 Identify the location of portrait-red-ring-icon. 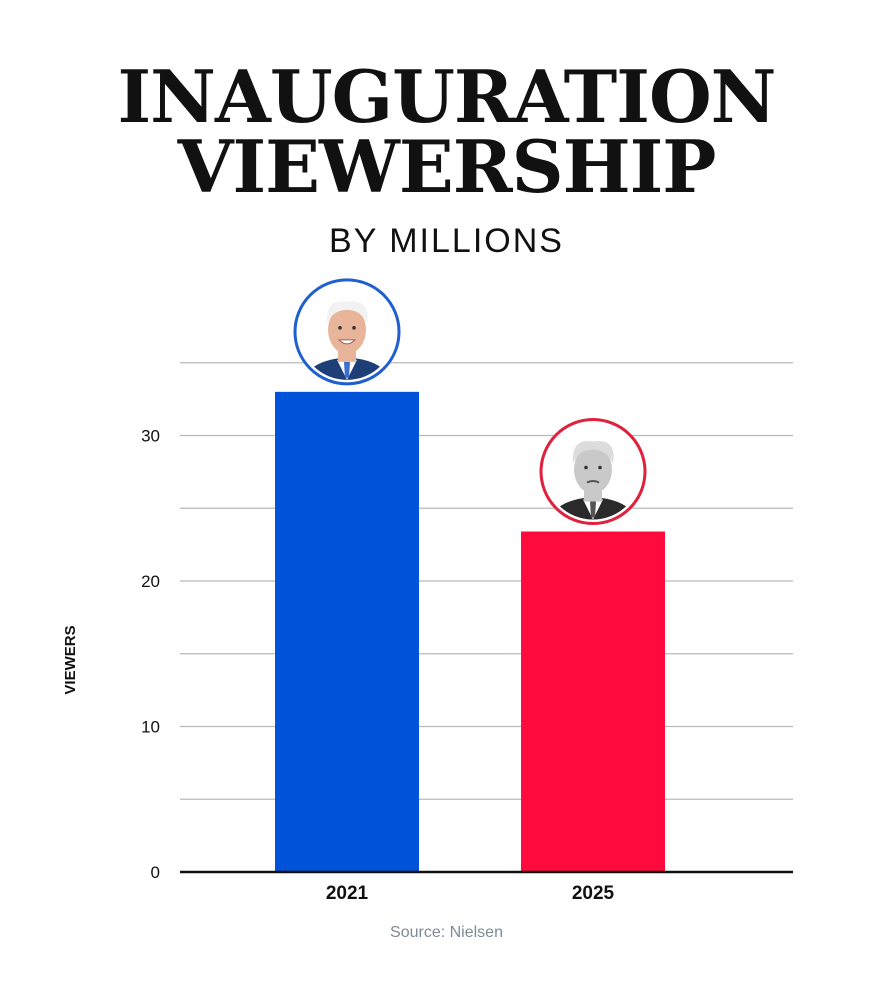
(593, 472).